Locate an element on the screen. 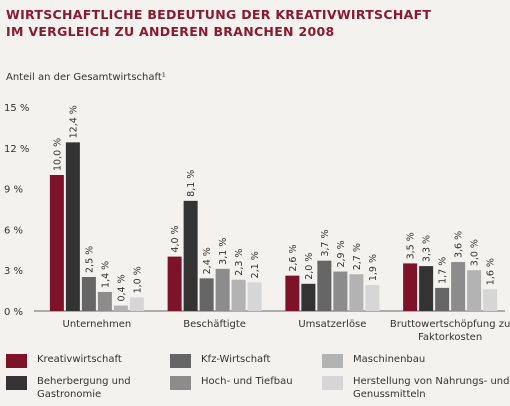  data-label: 2,7 % is located at coordinates (357, 256).